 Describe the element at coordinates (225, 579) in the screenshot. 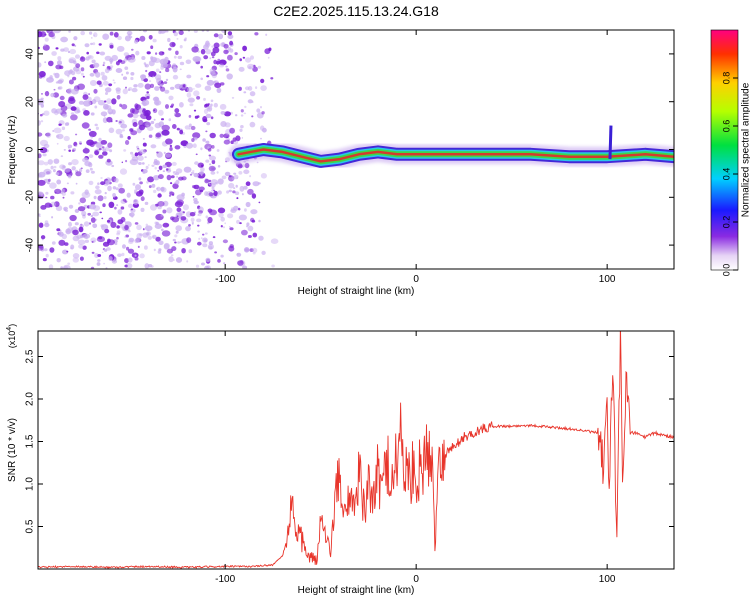

I see `x-tick-label: -100` at that location.